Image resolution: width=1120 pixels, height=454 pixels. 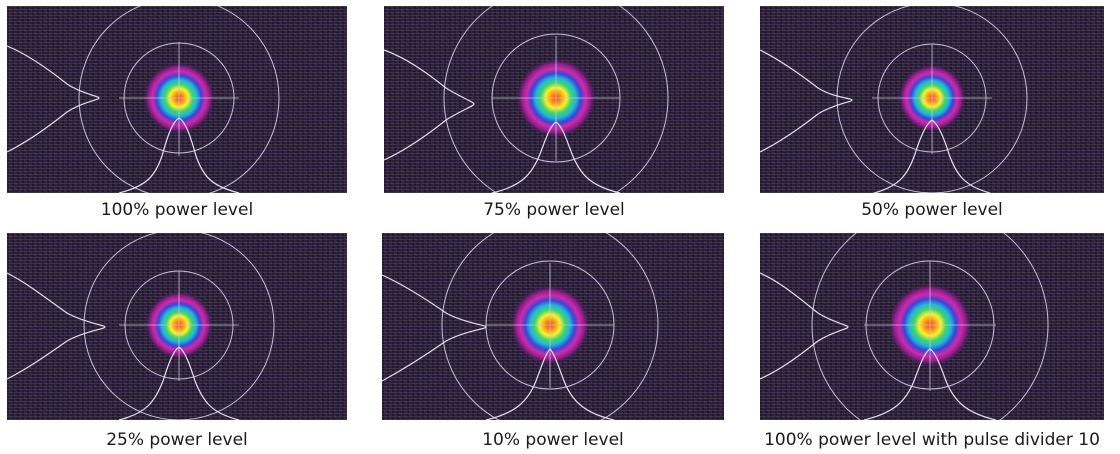 I want to click on caption-label: 10% power level, so click(x=553, y=440).